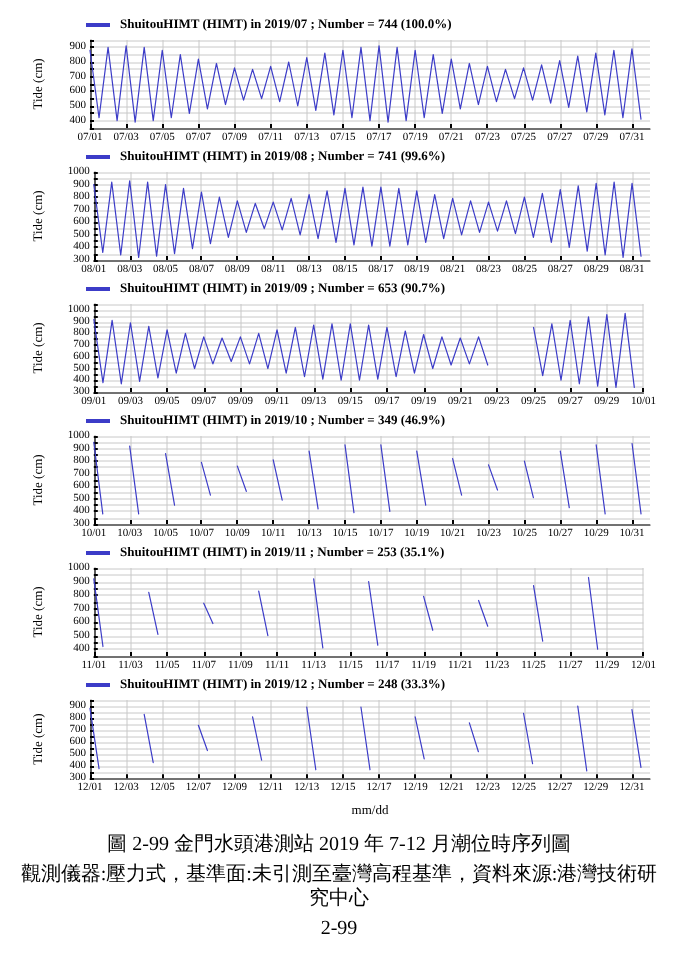 Image resolution: width=678 pixels, height=960 pixels. I want to click on text: 圖 2-99 金門水頭港測站 2019 年 7-12 月潮位時序列圖, so click(339, 845).